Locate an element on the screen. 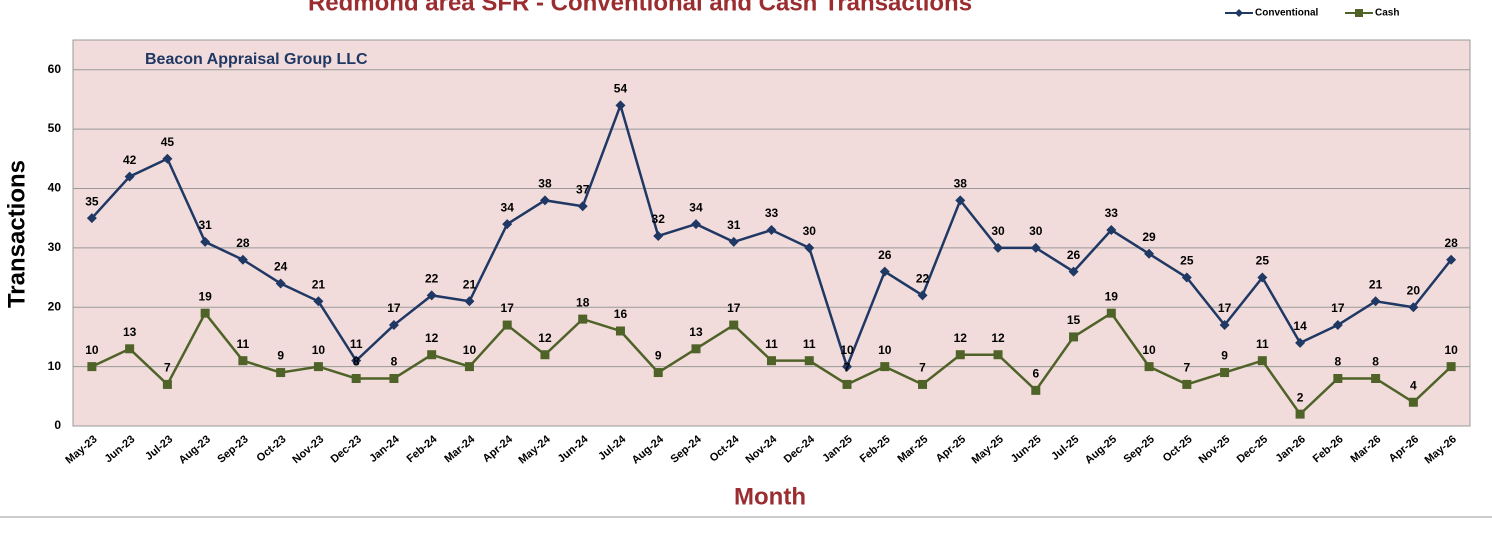  x-tick-label: Oct-24 is located at coordinates (725, 449).